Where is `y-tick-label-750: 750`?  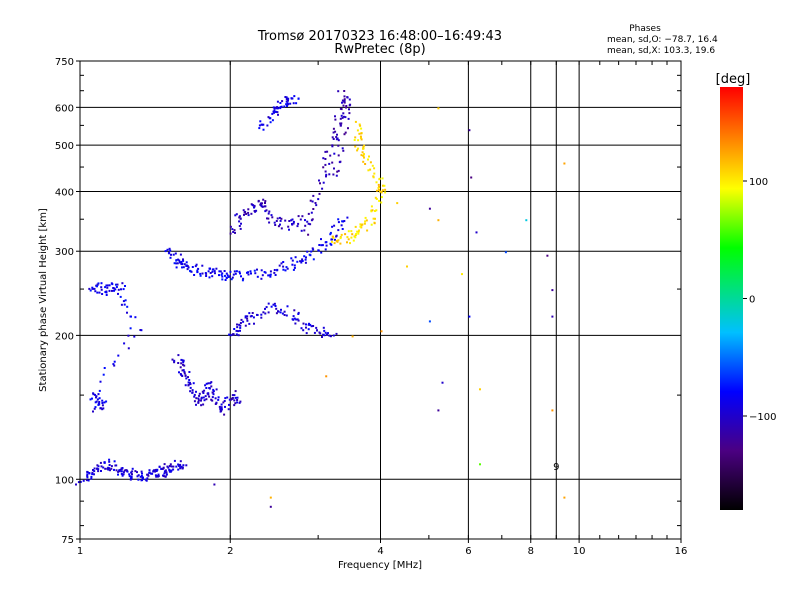 y-tick-label-750: 750 is located at coordinates (64, 62).